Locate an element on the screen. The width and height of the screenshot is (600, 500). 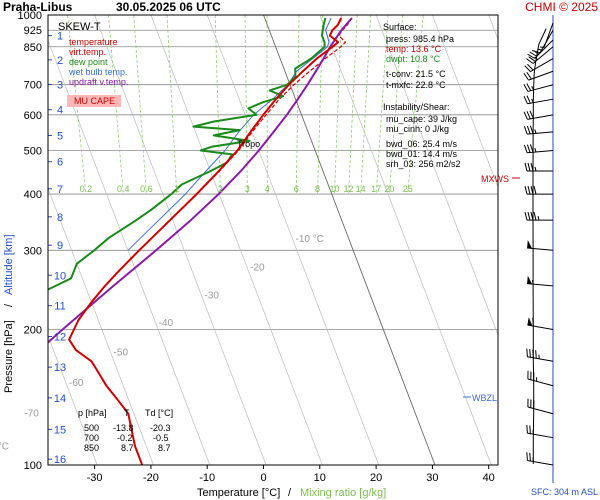
altitude-tick-label: 13 is located at coordinates (60, 368).